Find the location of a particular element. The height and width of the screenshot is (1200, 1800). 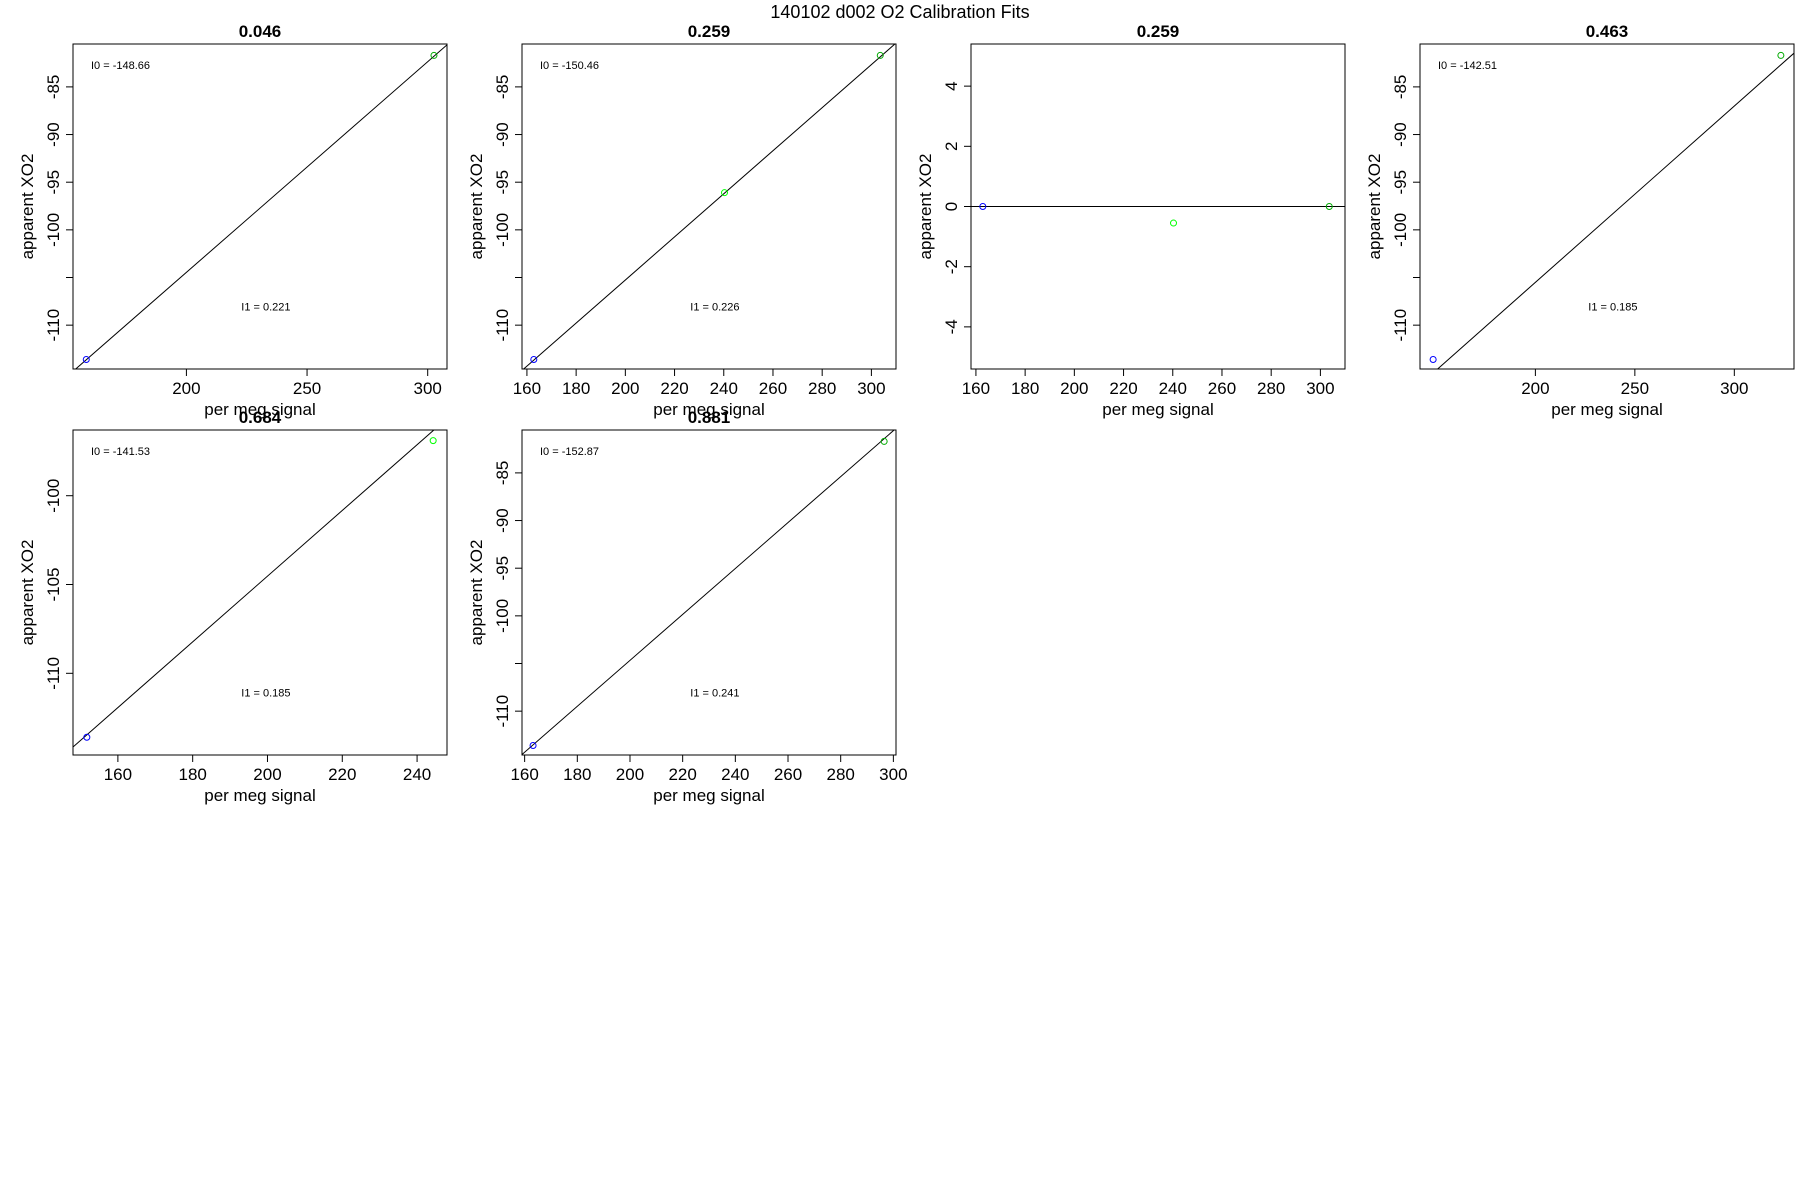

panel-title: 0.881 is located at coordinates (709, 417).